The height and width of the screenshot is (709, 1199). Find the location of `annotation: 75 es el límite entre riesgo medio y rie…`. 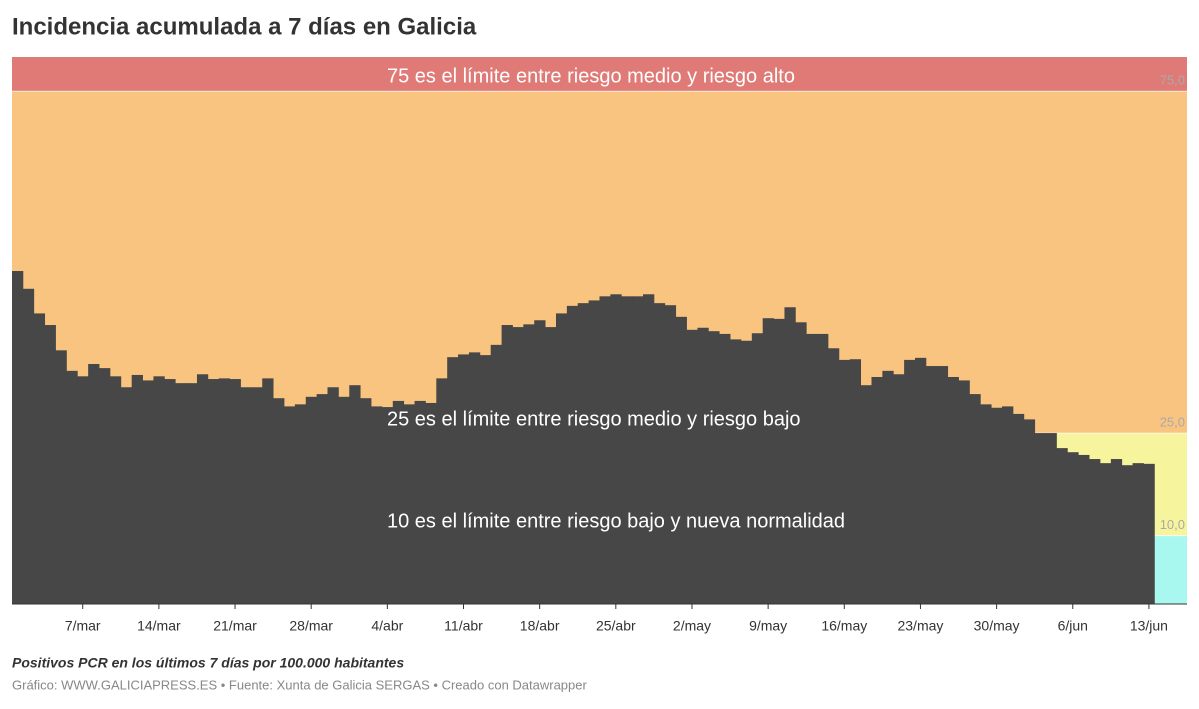

annotation: 75 es el límite entre riesgo medio y rie… is located at coordinates (591, 76).